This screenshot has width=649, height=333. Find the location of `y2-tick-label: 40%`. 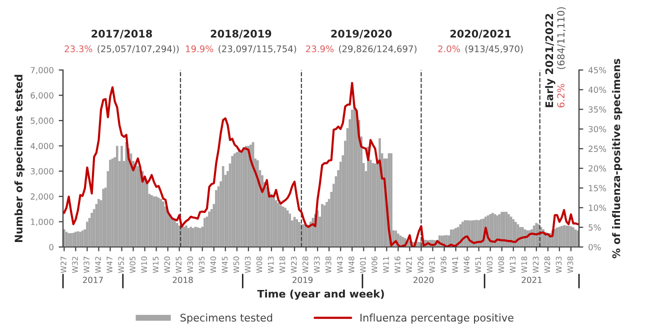

y2-tick-label: 40% is located at coordinates (597, 89).